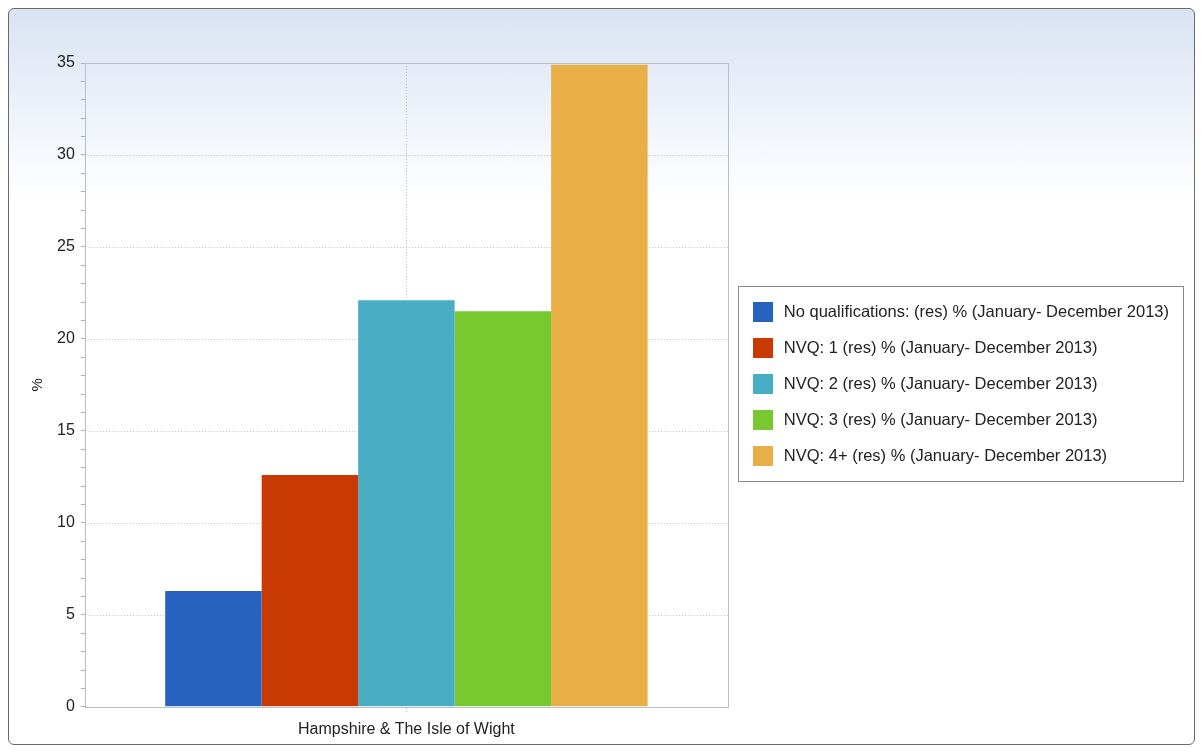 This screenshot has width=1203, height=752. Describe the element at coordinates (66, 246) in the screenshot. I see `y-tick-label: 25` at that location.